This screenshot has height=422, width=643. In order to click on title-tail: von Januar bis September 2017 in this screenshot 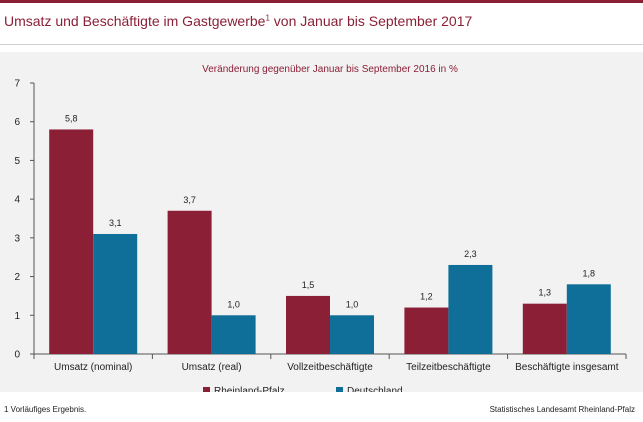, I will do `click(371, 21)`.